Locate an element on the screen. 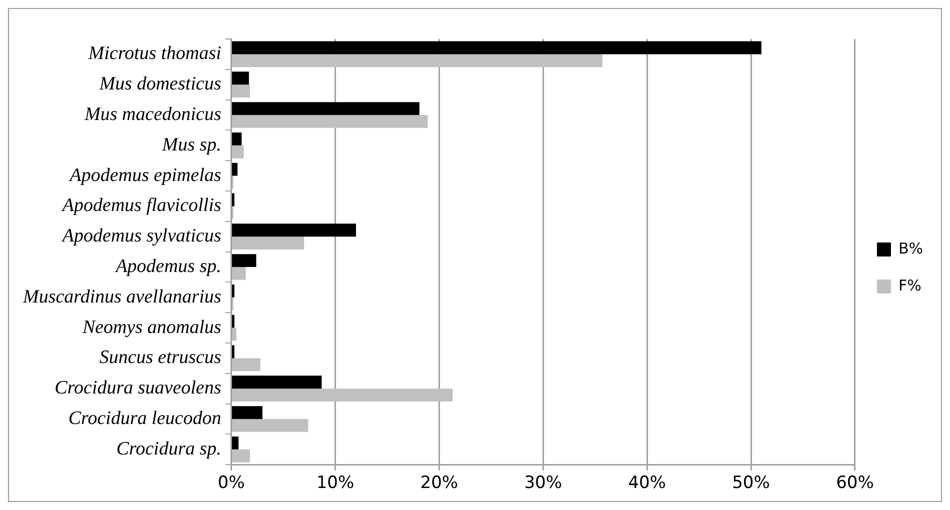  x-tick-label: 60% is located at coordinates (855, 483).